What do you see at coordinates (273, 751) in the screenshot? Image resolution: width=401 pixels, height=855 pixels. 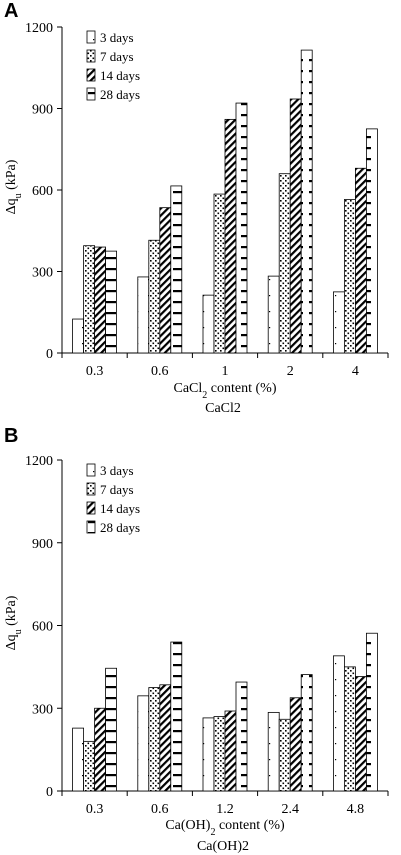 I see `bar-3-days-2.4` at bounding box center [273, 751].